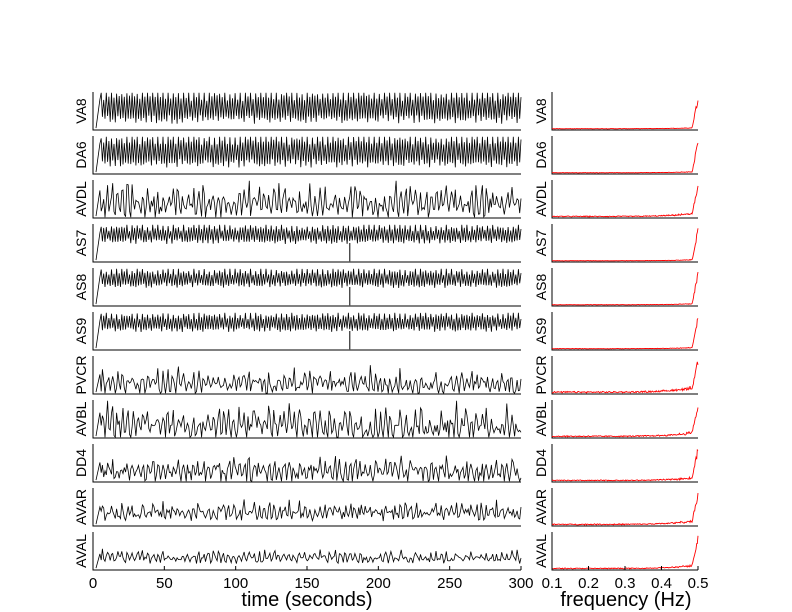 The width and height of the screenshot is (792, 612). Describe the element at coordinates (625, 115) in the screenshot. I see `spectrum-trace-va8` at that location.